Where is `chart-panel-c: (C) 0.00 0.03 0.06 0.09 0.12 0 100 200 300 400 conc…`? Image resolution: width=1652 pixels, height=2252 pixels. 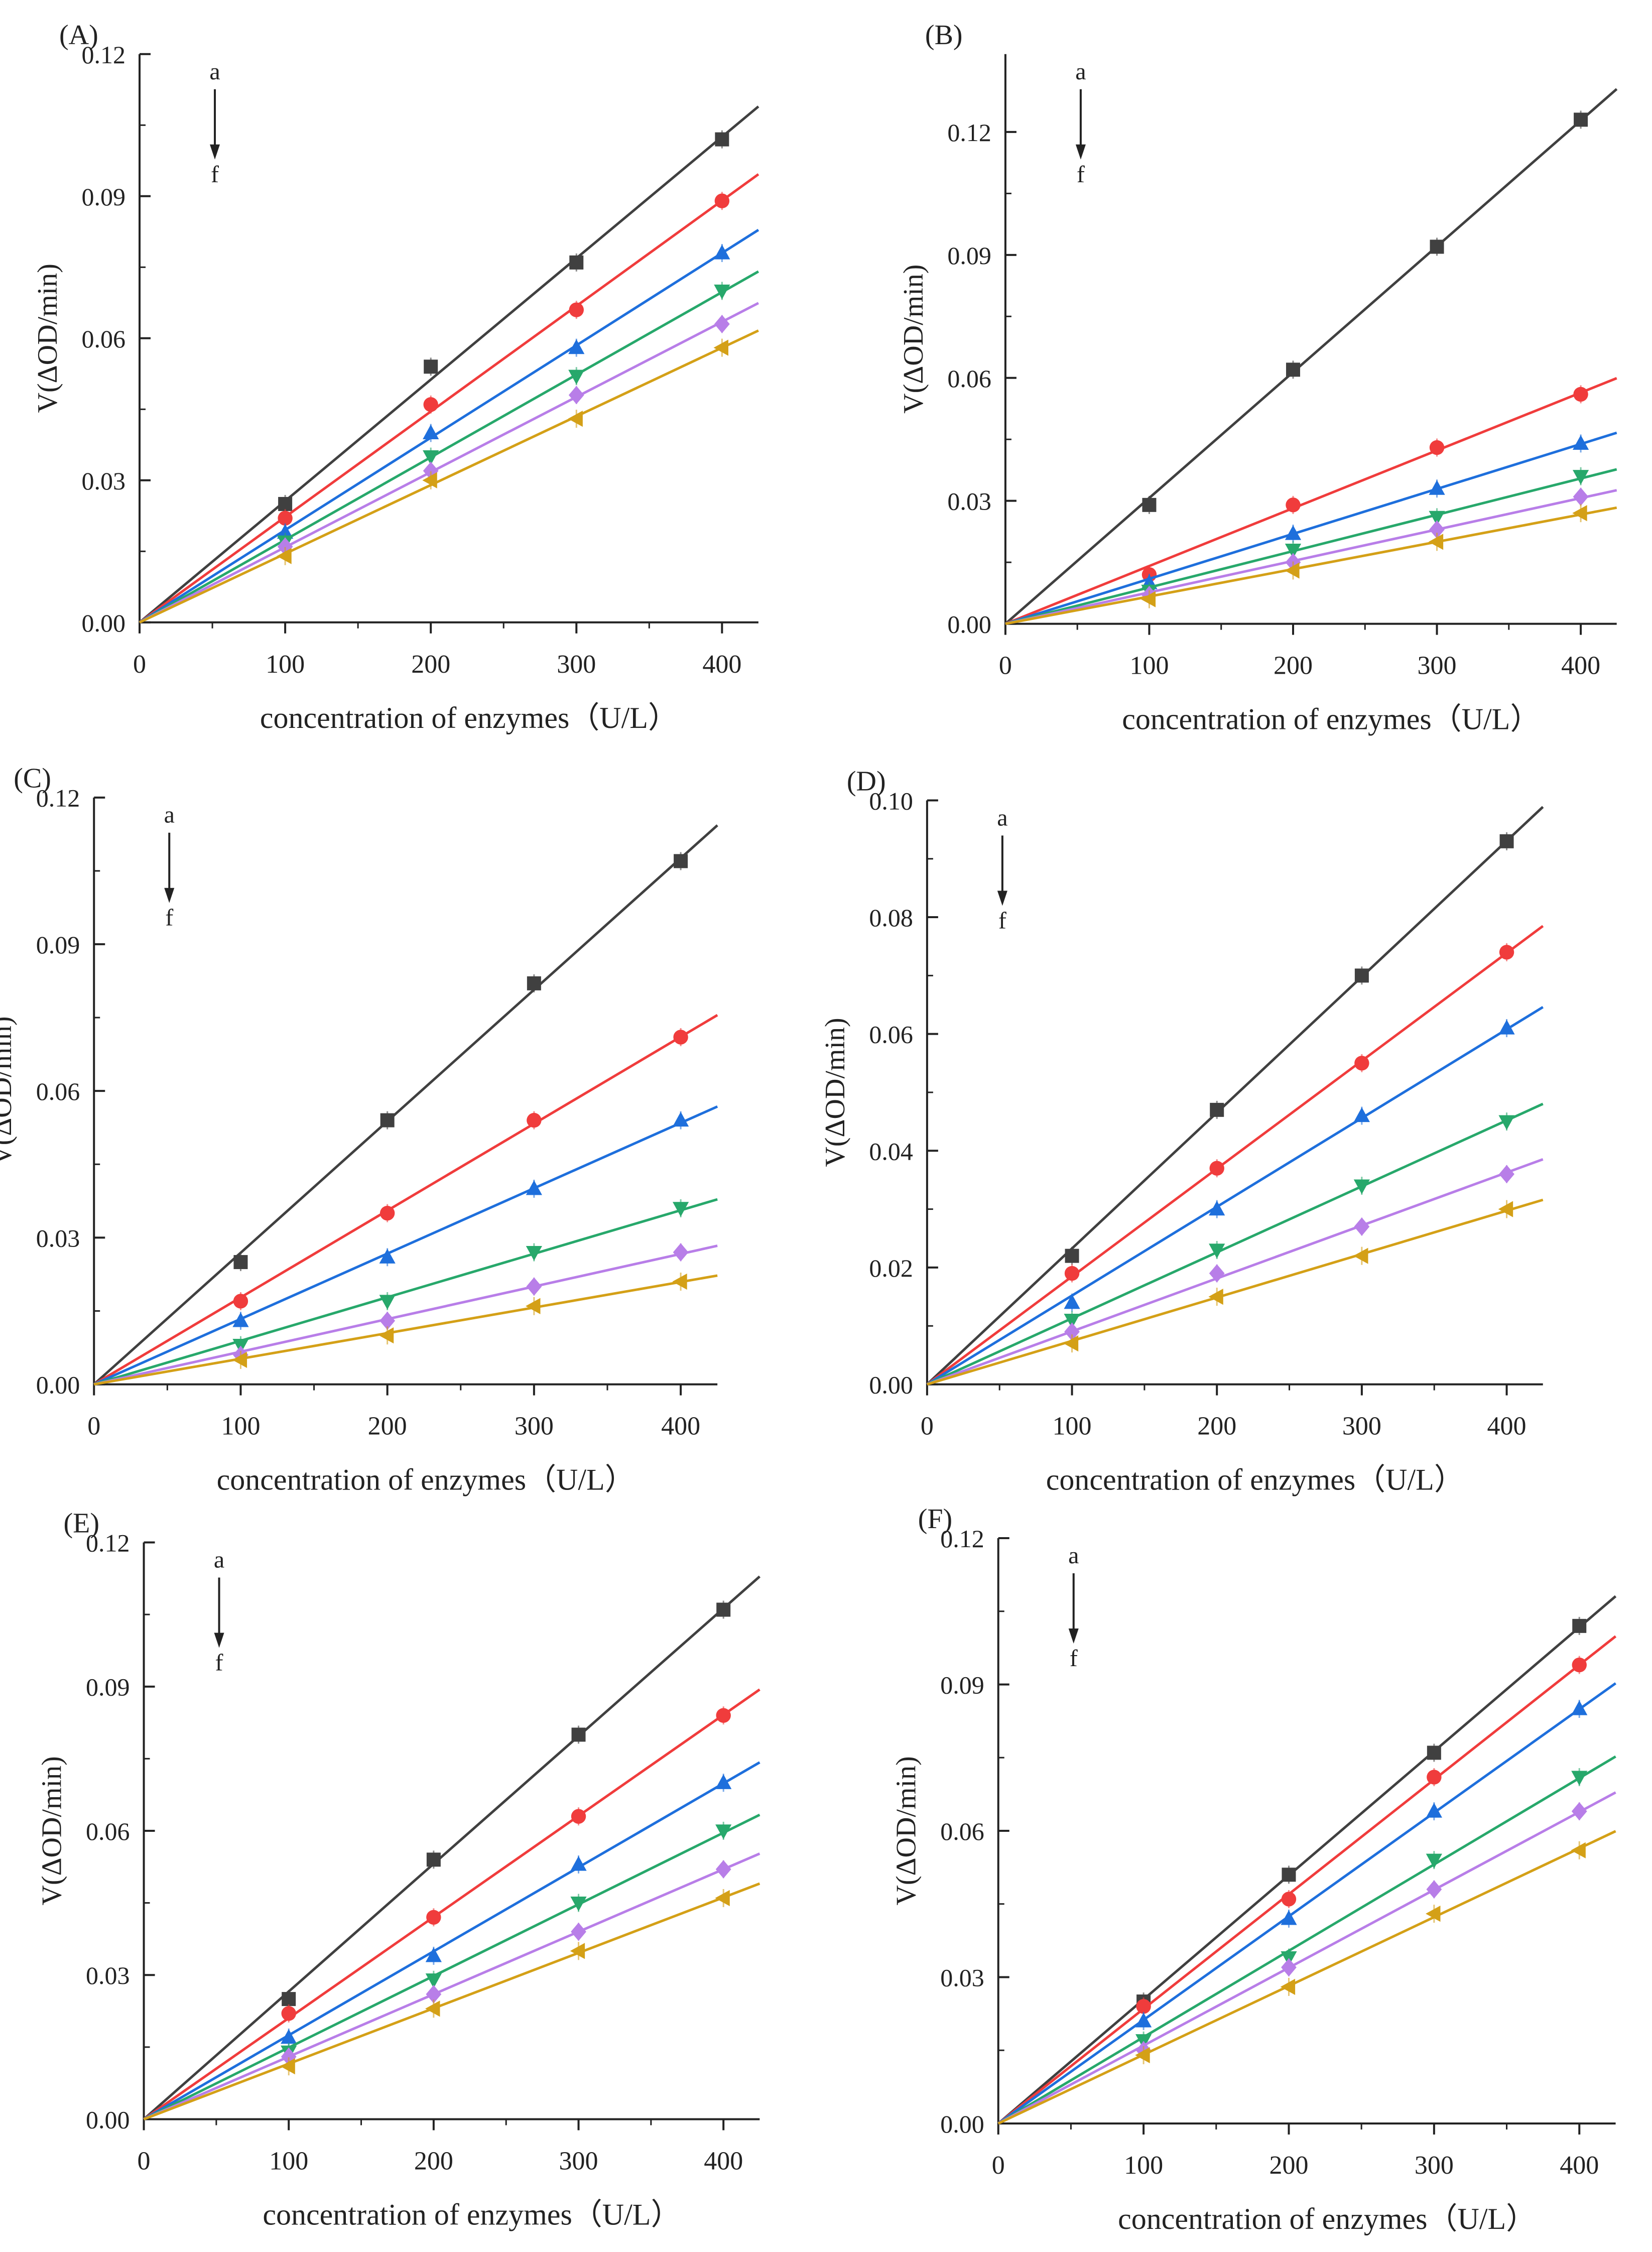
chart-panel-c: (C) 0.00 0.03 0.06 0.09 0.12 0 100 200 300 400 conc… is located at coordinates (359, 1129).